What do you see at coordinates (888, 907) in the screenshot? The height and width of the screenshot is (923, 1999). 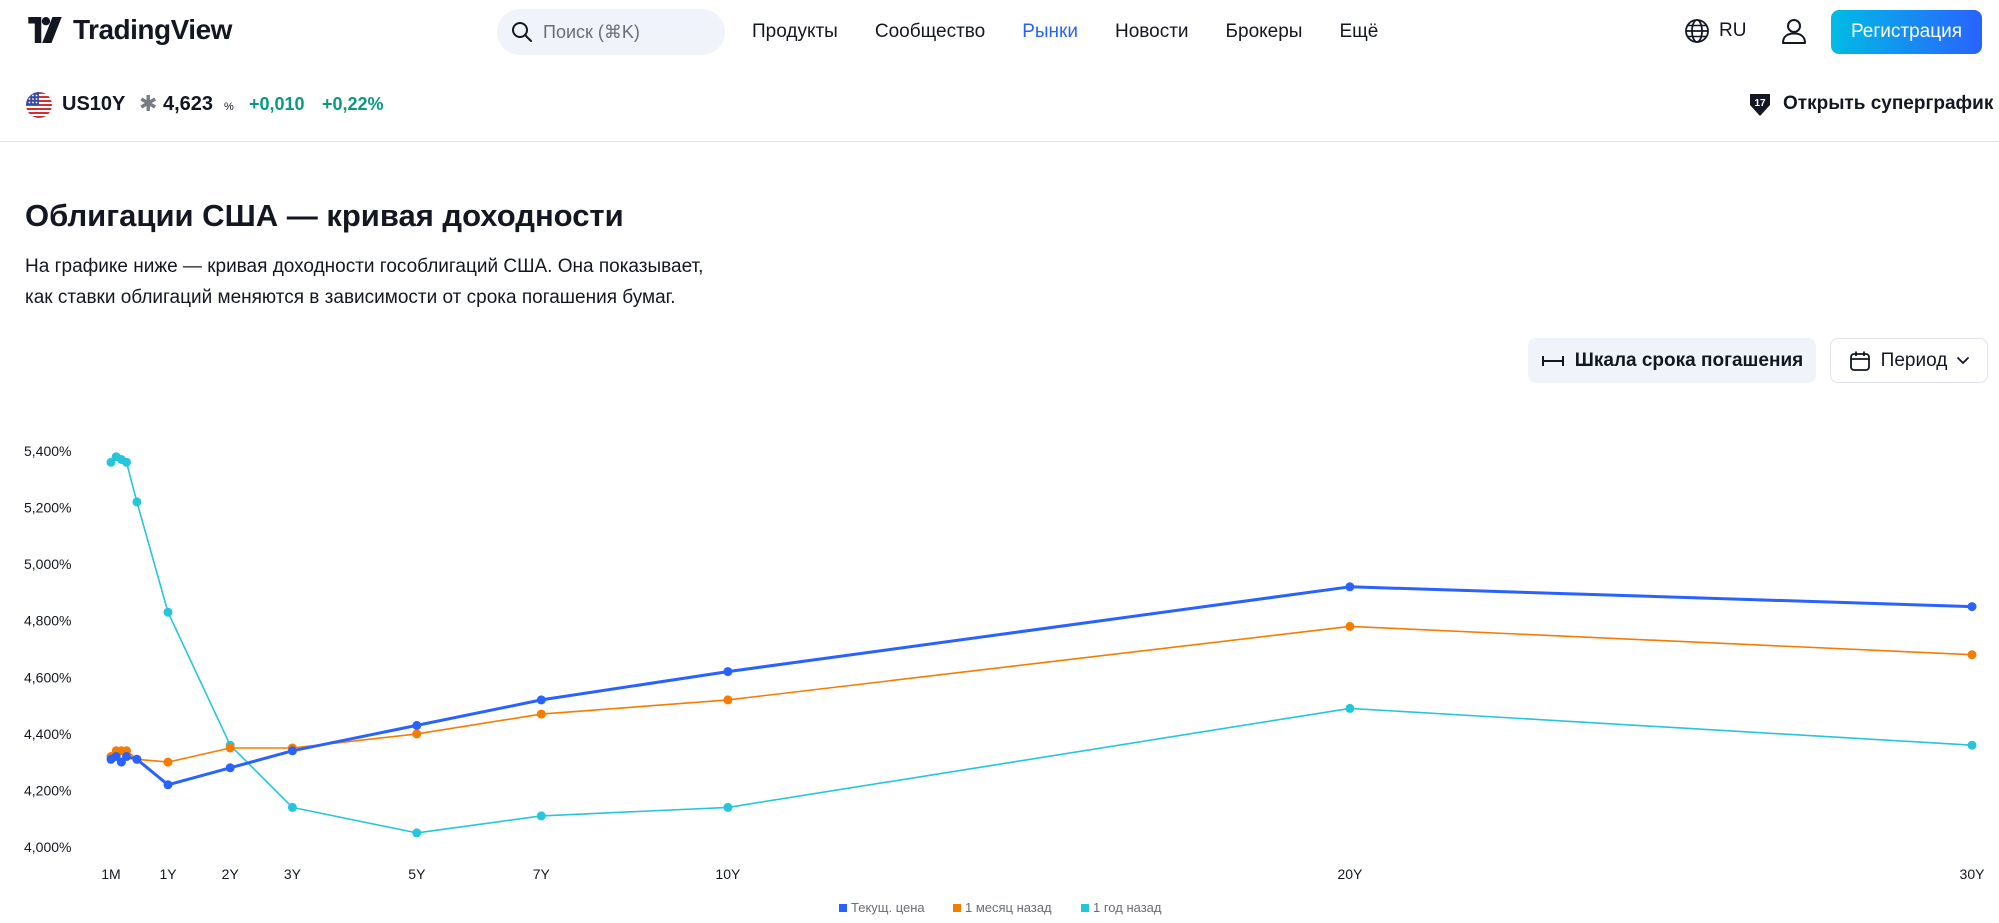 I see `legend-label: Текущ. цена` at bounding box center [888, 907].